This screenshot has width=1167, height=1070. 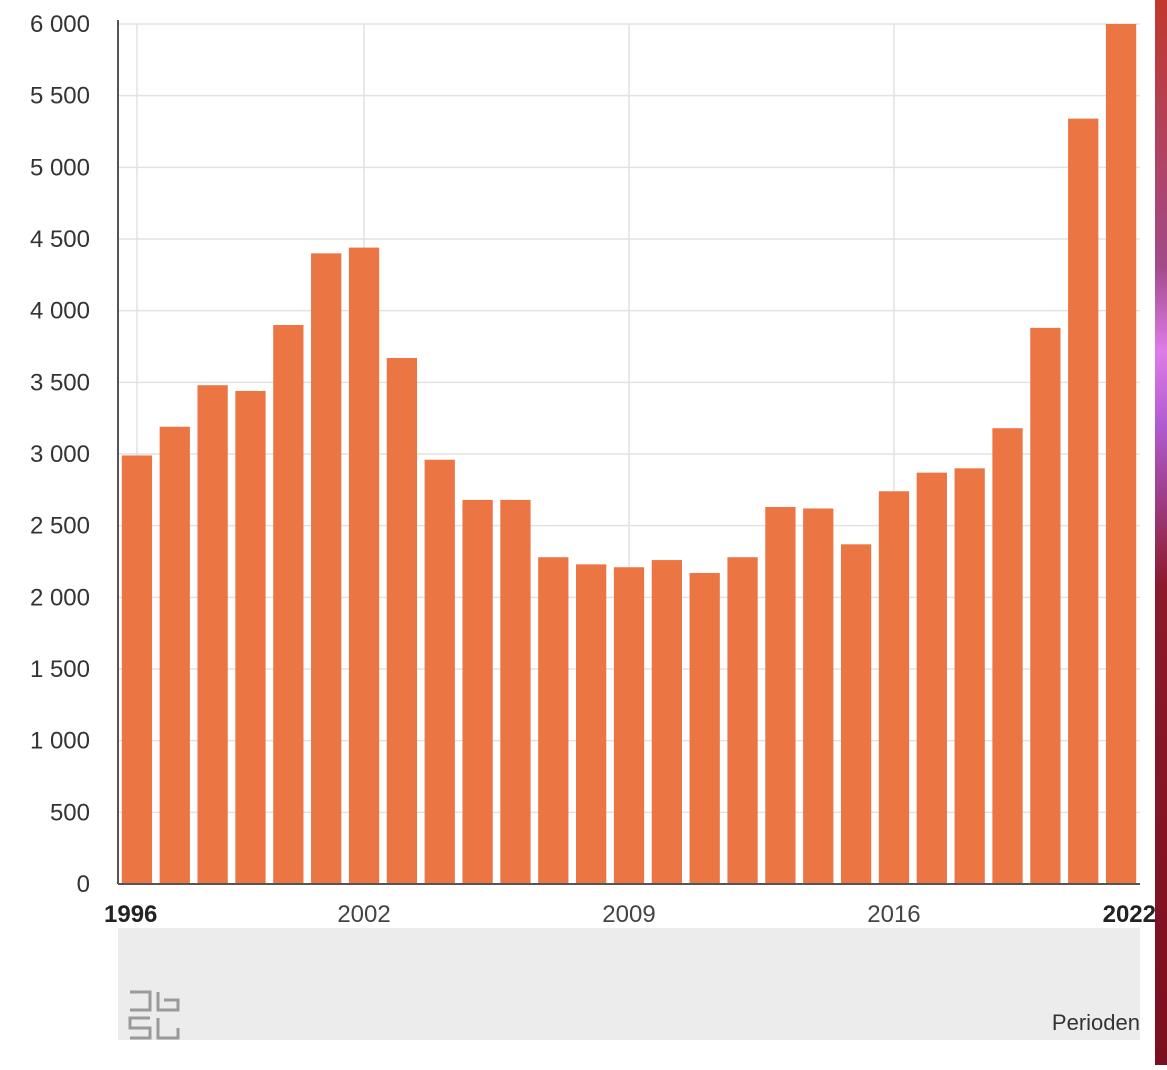 I want to click on bar-2010, so click(x=666, y=722).